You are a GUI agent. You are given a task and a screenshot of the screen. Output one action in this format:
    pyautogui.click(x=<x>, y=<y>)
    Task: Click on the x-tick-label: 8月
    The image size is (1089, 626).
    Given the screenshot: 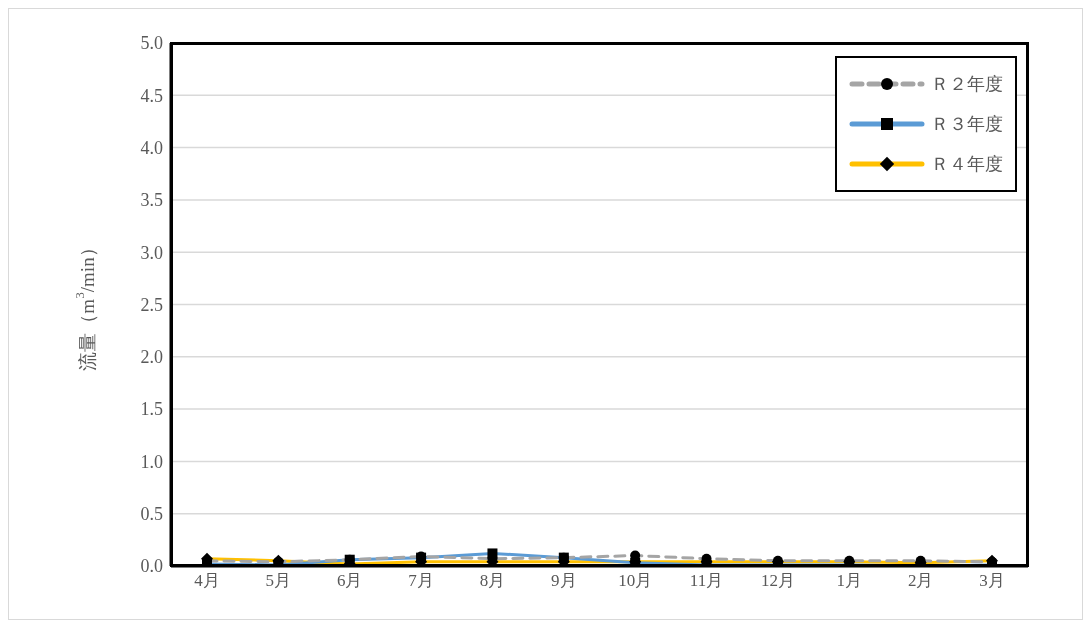 What is the action you would take?
    pyautogui.click(x=492, y=581)
    